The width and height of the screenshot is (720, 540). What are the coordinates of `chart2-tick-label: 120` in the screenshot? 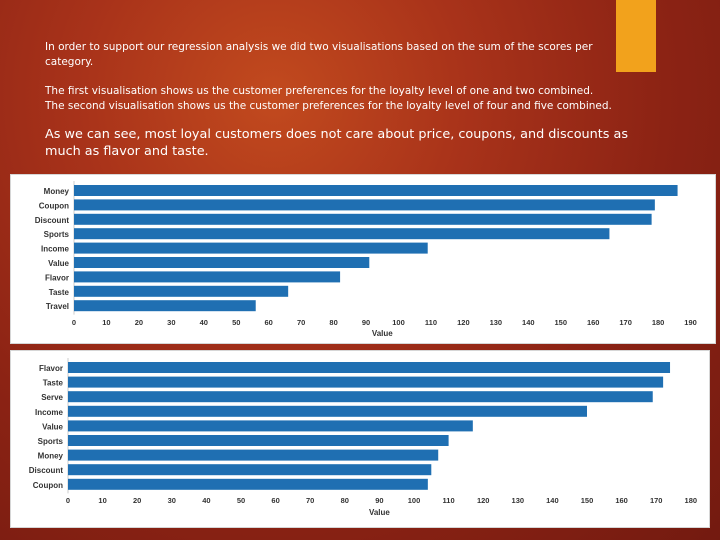 It's located at (483, 500).